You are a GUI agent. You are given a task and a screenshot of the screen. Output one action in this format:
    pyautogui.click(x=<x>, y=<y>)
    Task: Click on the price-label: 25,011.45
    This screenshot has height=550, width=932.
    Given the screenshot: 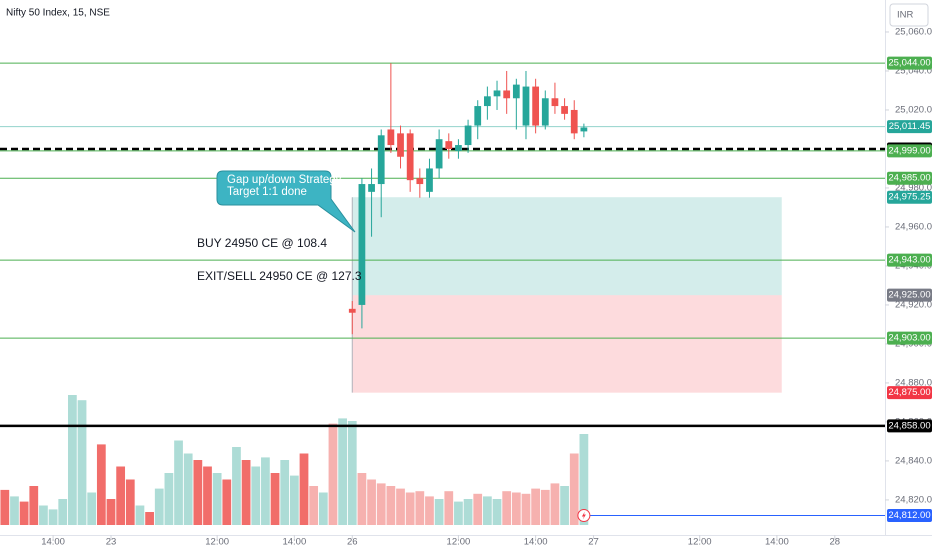 What is the action you would take?
    pyautogui.click(x=910, y=126)
    